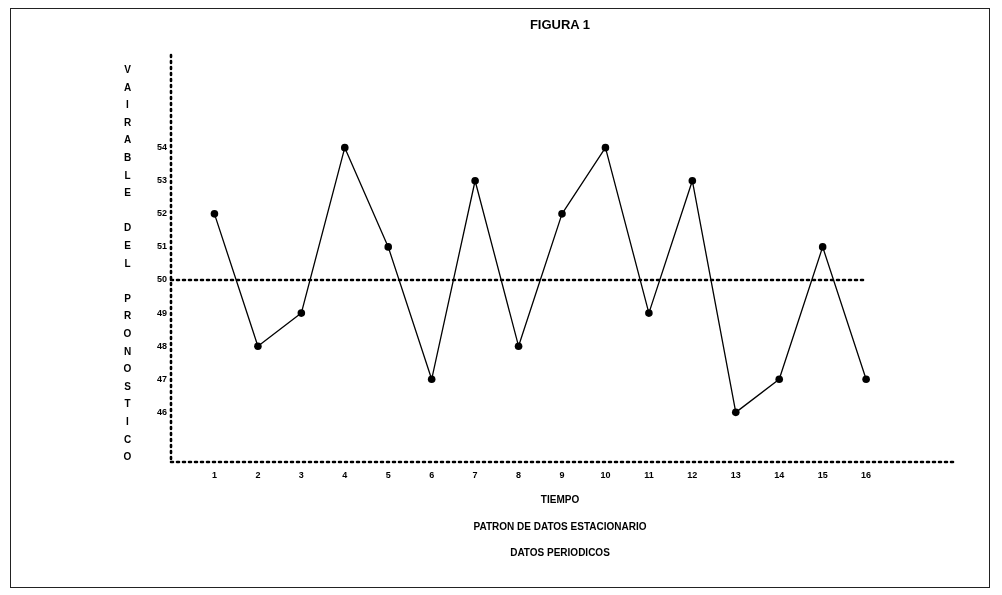 The height and width of the screenshot is (595, 1002). What do you see at coordinates (822, 474) in the screenshot?
I see `x-tick-label: 15` at bounding box center [822, 474].